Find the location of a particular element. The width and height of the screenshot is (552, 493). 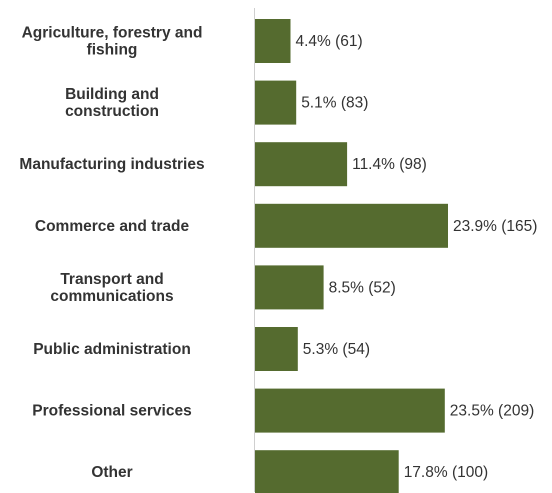

data-label-6: 23.5% (209) is located at coordinates (492, 411).